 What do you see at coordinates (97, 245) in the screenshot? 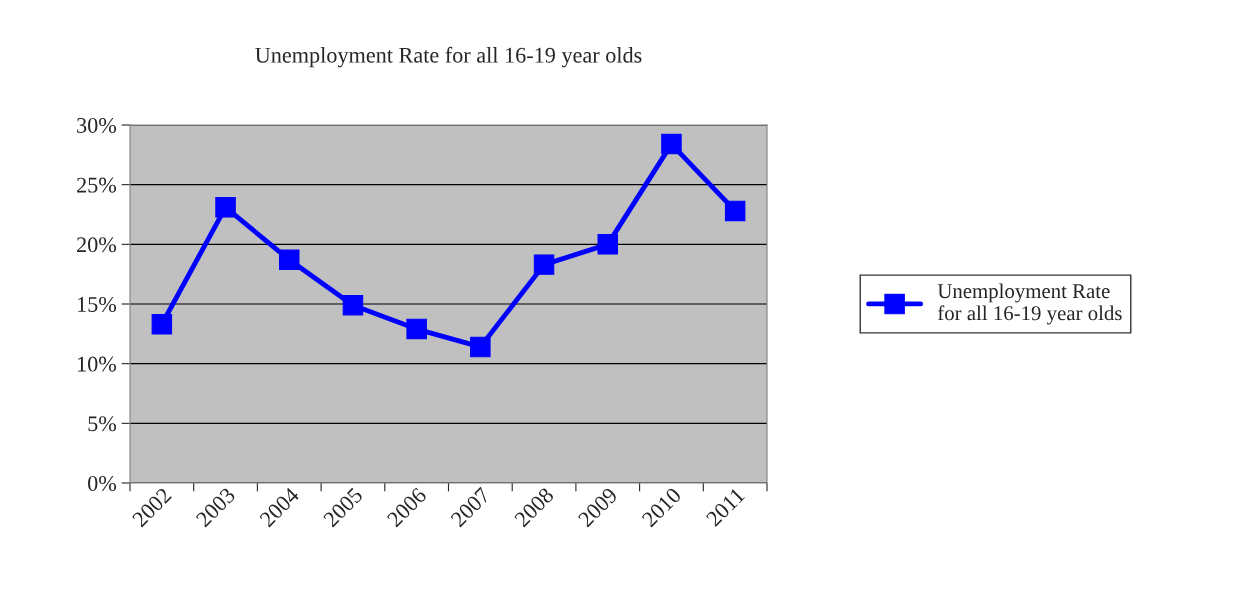
I see `y-tick-label: 20%` at bounding box center [97, 245].